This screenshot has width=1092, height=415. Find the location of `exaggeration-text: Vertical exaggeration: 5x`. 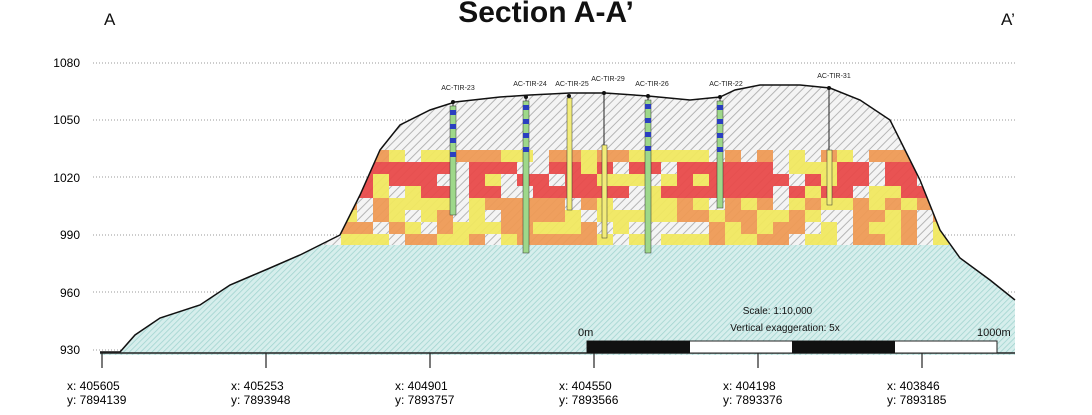

exaggeration-text: Vertical exaggeration: 5x is located at coordinates (785, 328).